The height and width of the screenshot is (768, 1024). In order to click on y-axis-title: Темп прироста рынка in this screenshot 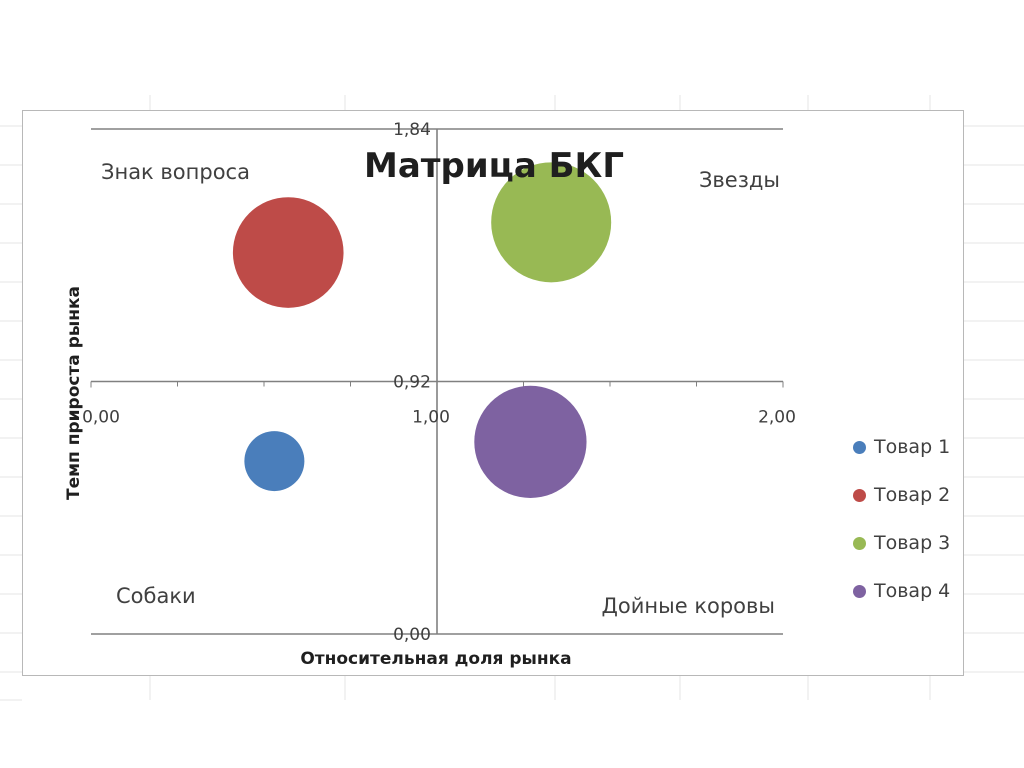, I will do `click(74, 393)`.